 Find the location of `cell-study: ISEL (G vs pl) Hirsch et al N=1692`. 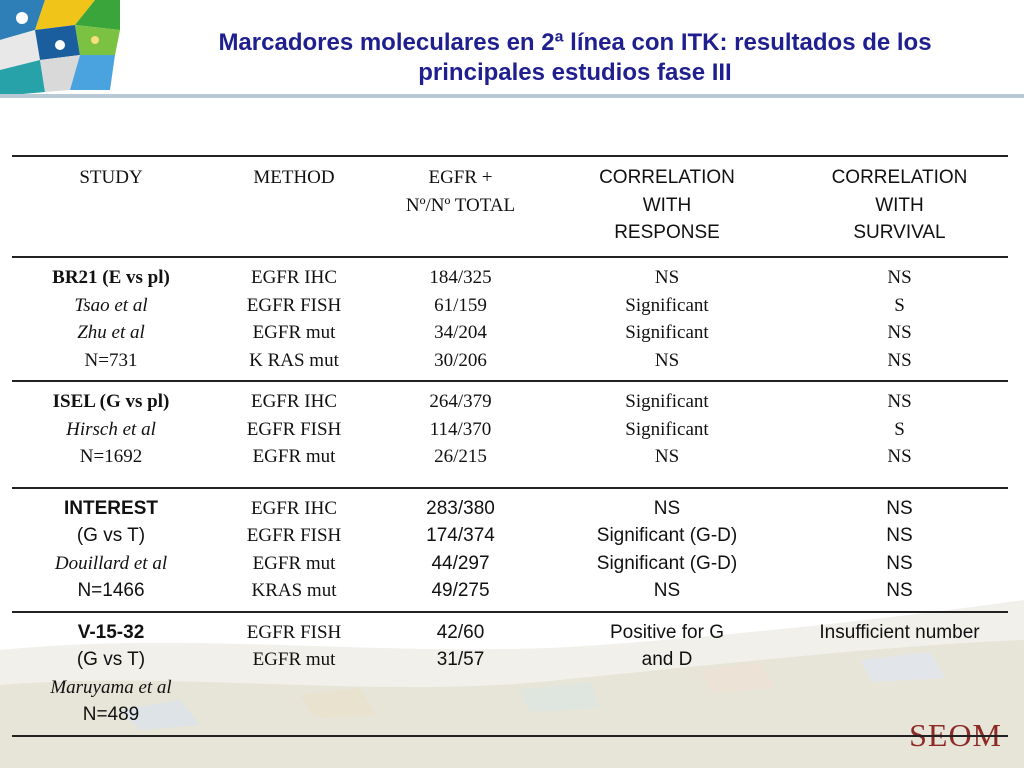

cell-study: ISEL (G vs pl) Hirsch et al N=1692 is located at coordinates (111, 429).